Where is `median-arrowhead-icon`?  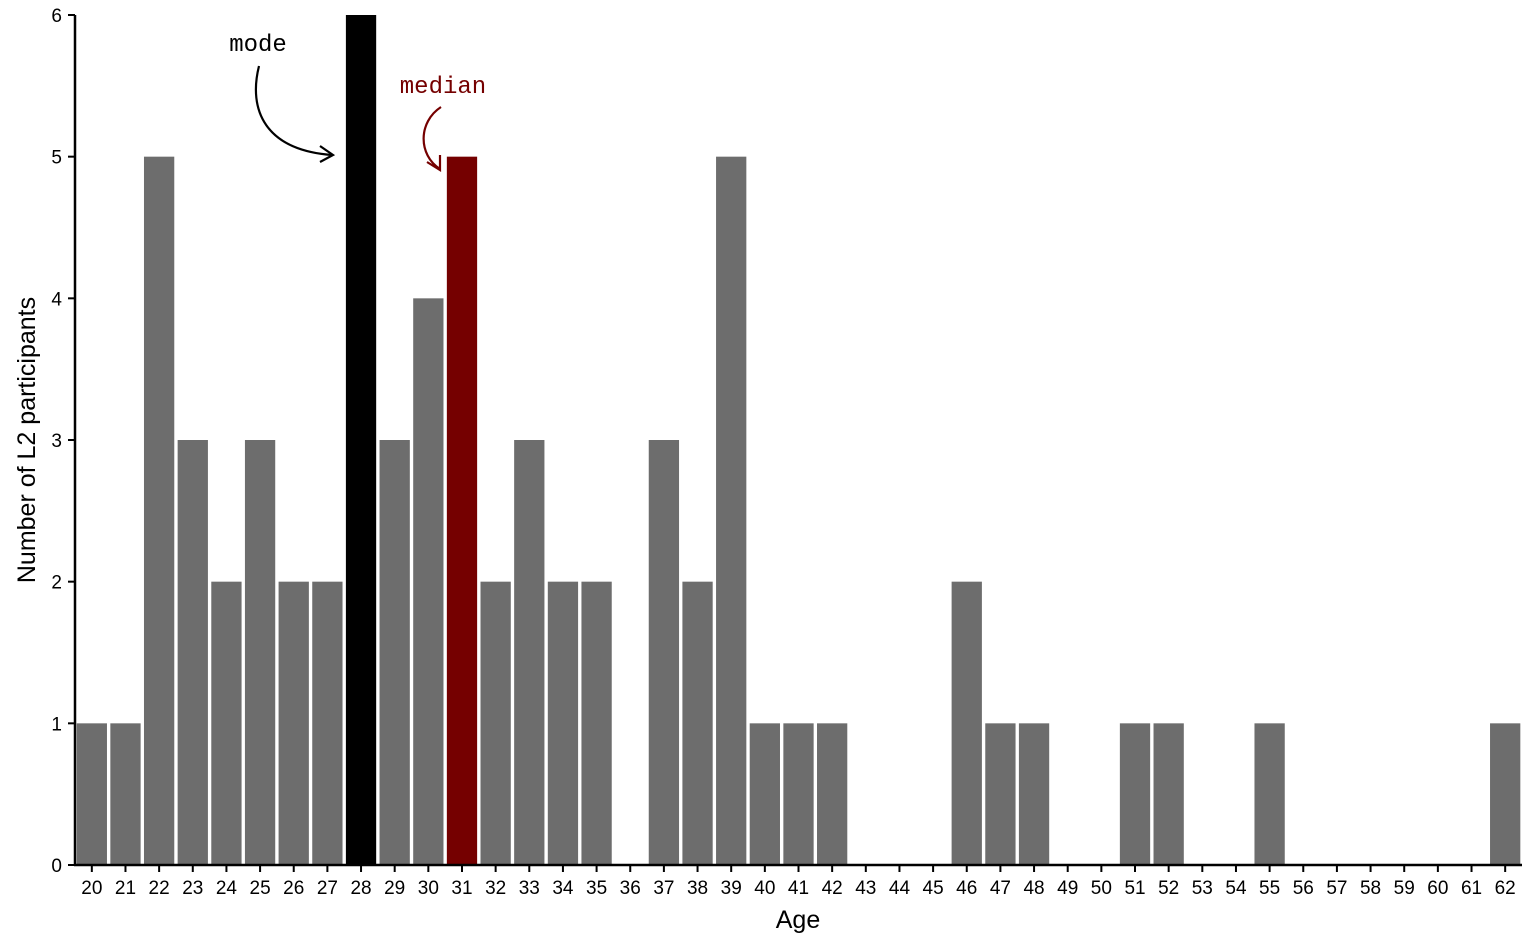
median-arrowhead-icon is located at coordinates (434, 163).